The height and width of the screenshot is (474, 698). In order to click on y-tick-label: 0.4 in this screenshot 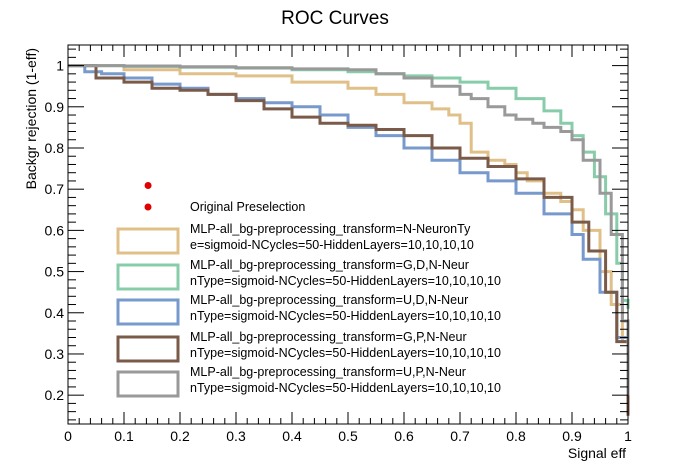, I will do `click(55, 313)`.